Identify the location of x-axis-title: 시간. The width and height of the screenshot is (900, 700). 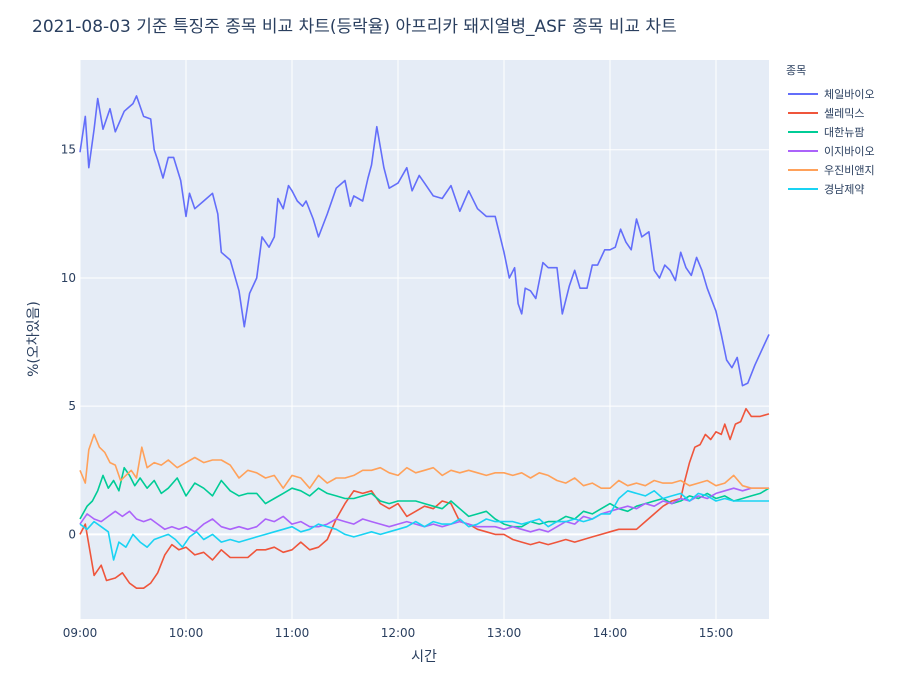
(424, 657).